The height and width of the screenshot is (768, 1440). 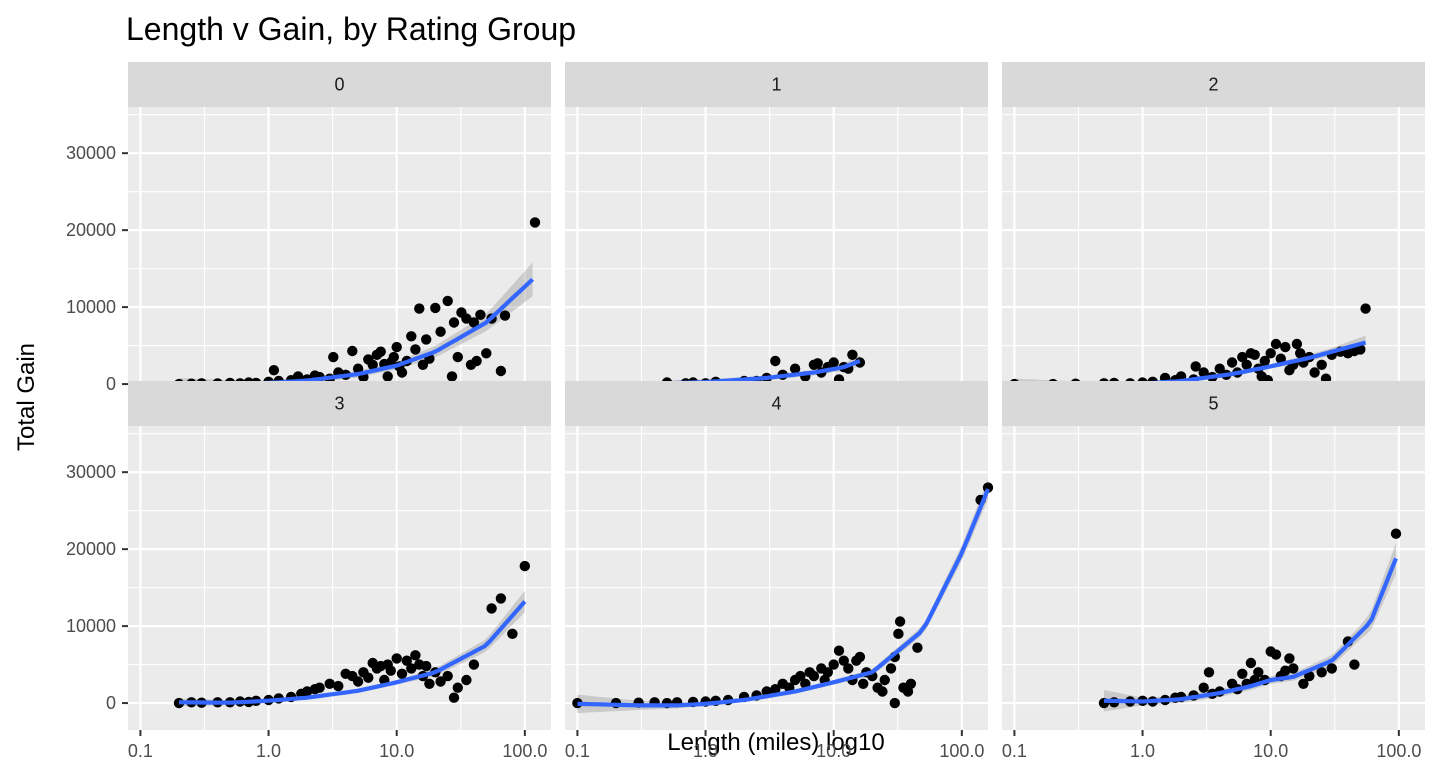 I want to click on facet-strip-label: 4, so click(x=776, y=404).